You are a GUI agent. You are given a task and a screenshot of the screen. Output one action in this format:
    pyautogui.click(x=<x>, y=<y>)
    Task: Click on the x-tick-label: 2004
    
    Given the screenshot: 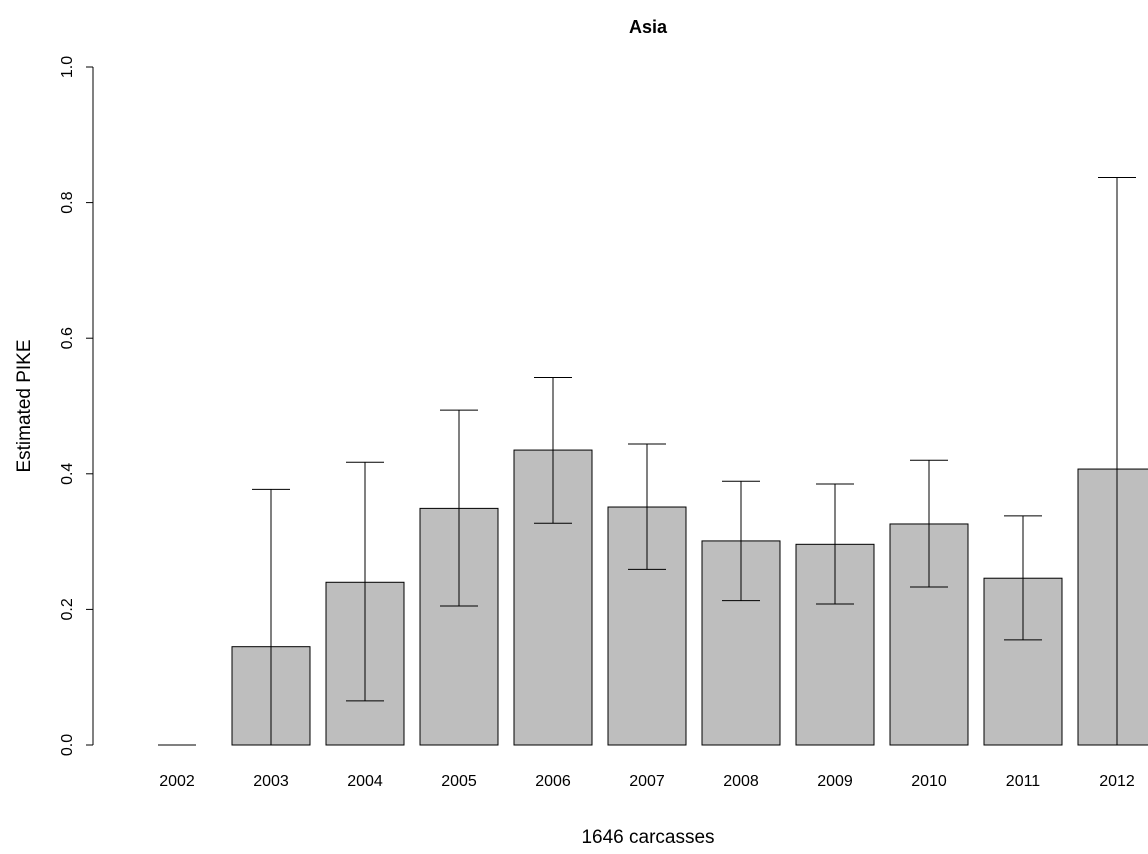 What is the action you would take?
    pyautogui.click(x=365, y=781)
    